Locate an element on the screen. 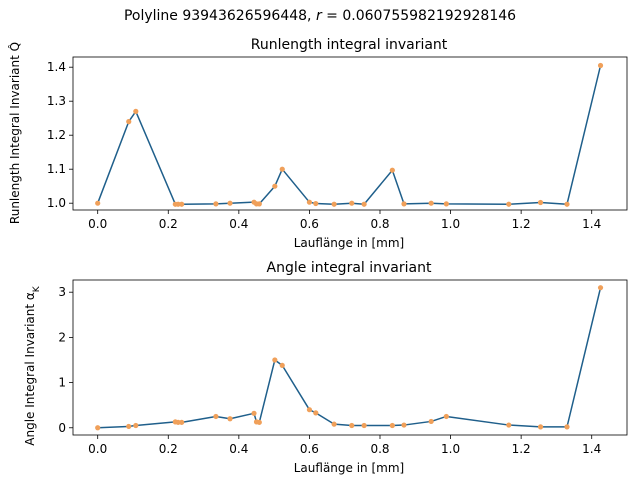 The width and height of the screenshot is (640, 480). angle-x-tick-label: 0.4 is located at coordinates (238, 449).